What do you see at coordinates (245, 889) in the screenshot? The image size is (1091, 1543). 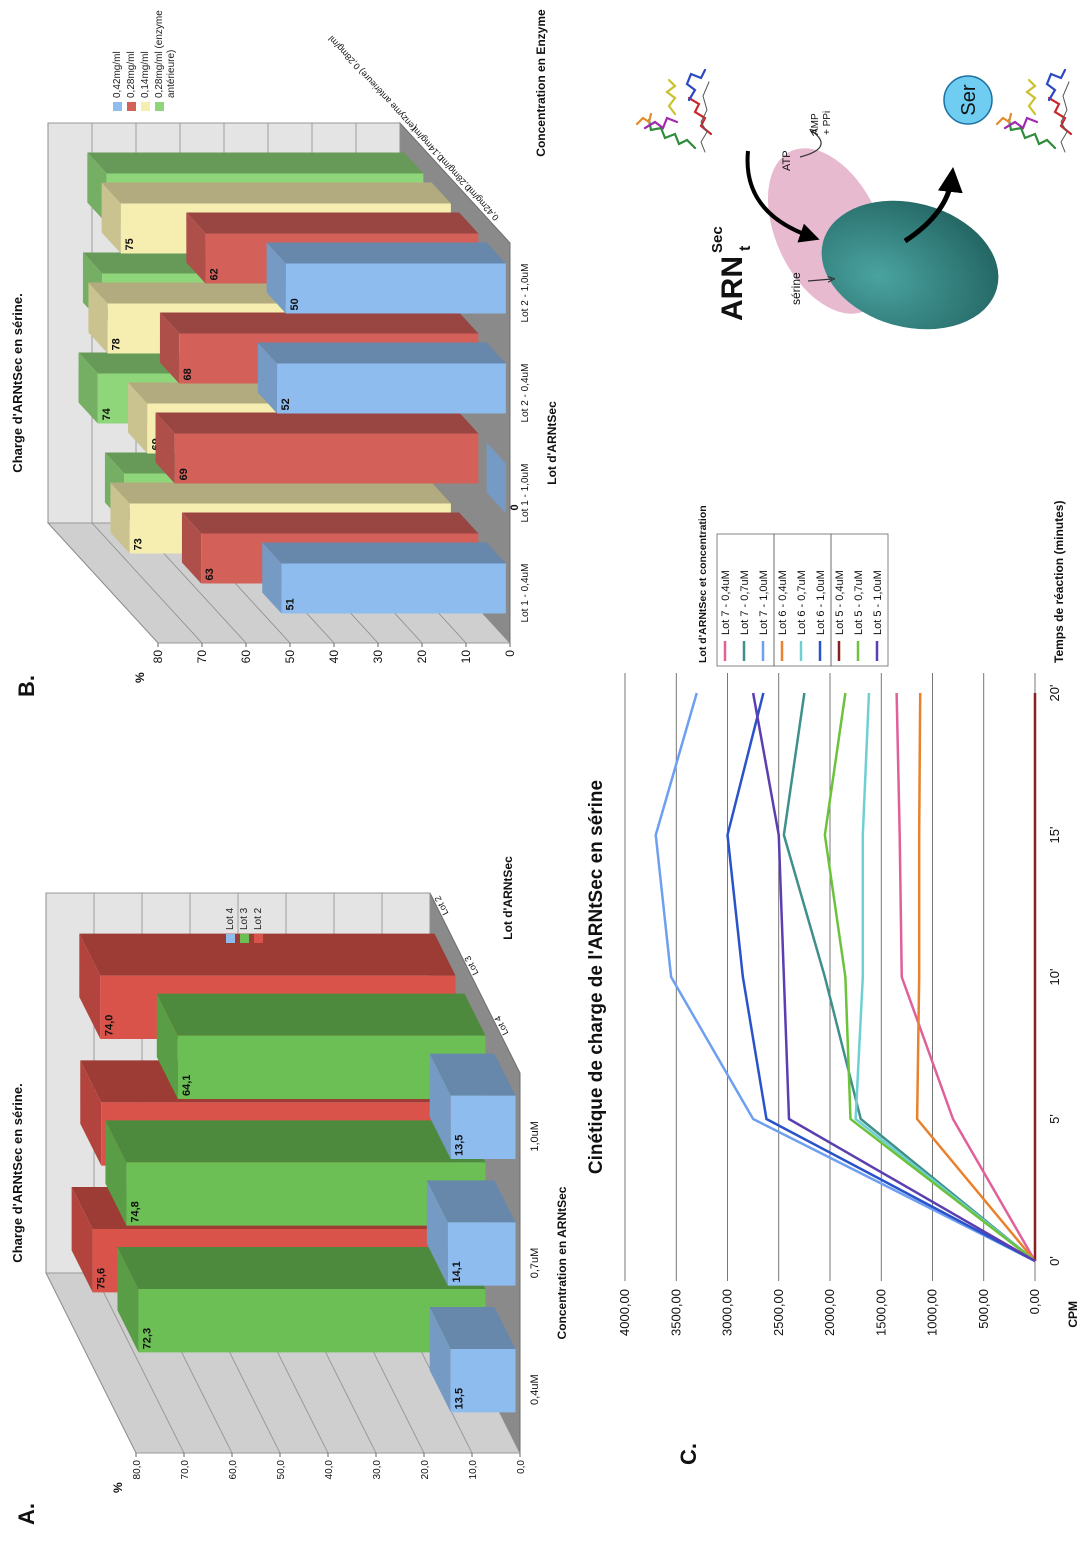 I see `legend-box: Lot 4 Lot 3 Lot 2` at bounding box center [245, 889].